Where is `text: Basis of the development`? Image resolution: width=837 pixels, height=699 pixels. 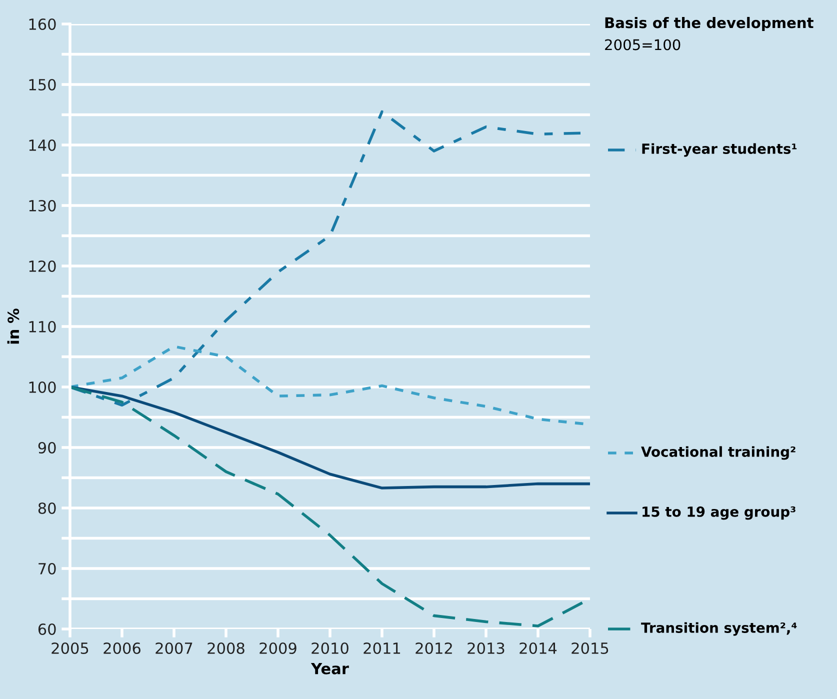 text: Basis of the development is located at coordinates (709, 24).